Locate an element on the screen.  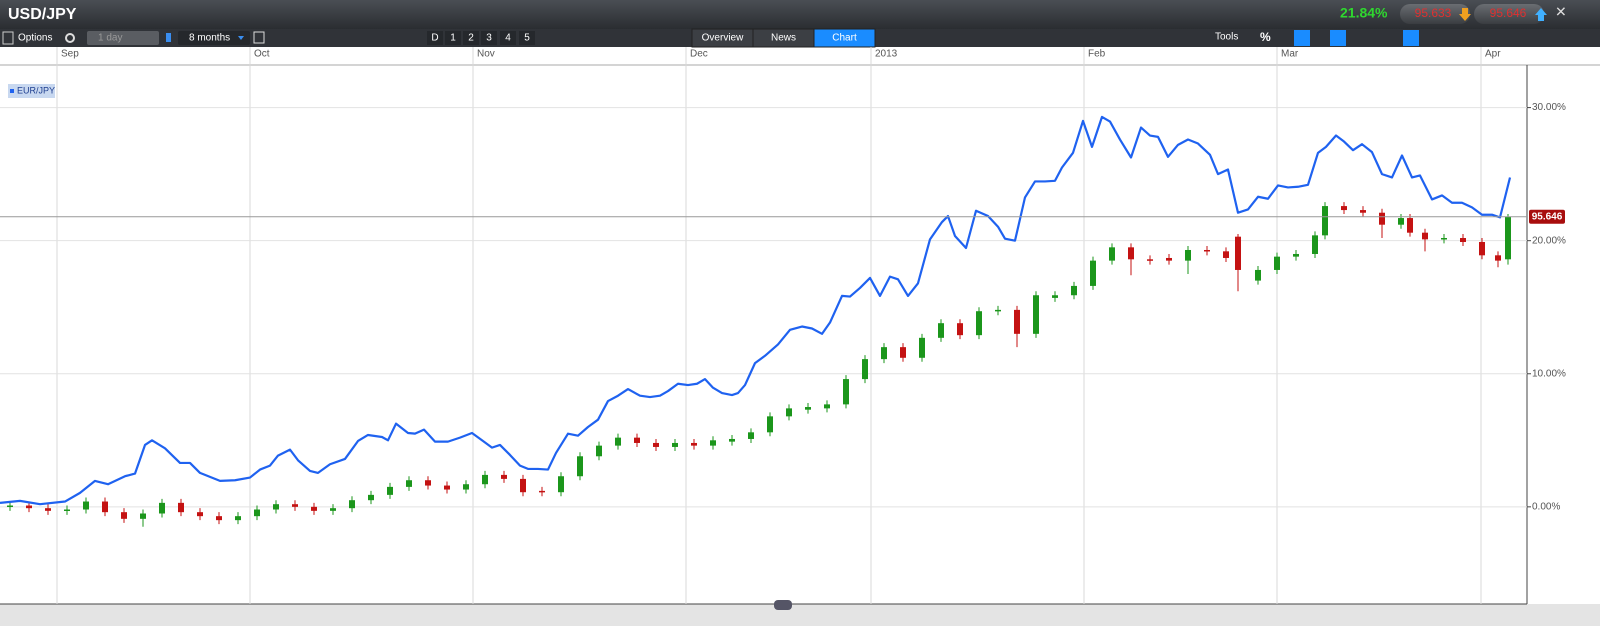
interval-field is located at coordinates (123, 38).